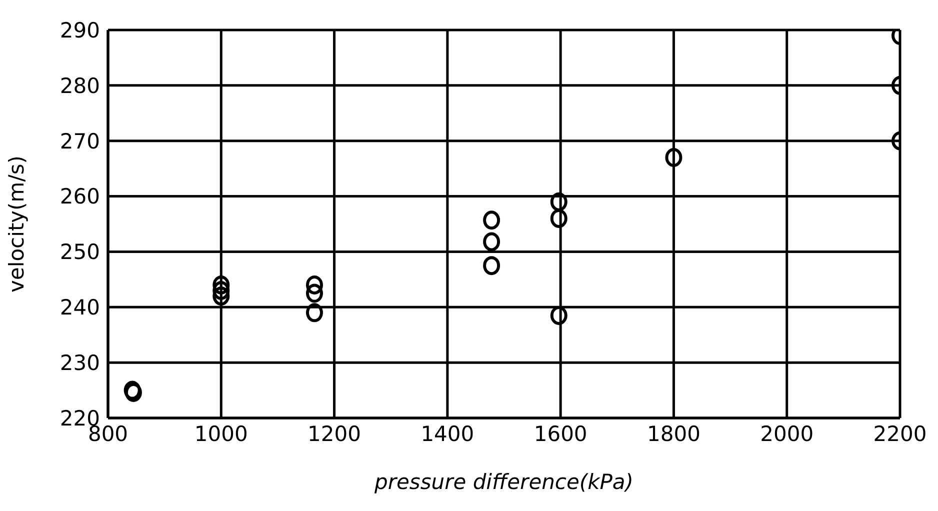  I want to click on x-tick-label: 1000, so click(221, 434).